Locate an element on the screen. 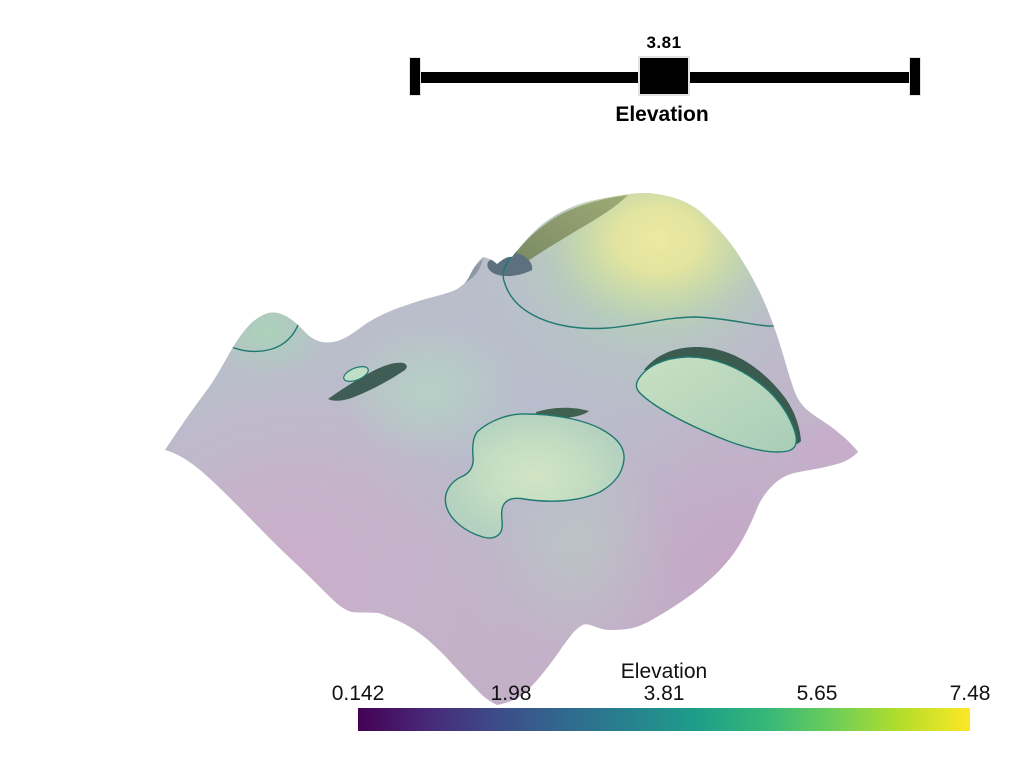  hill-tint is located at coordinates (268, 332).